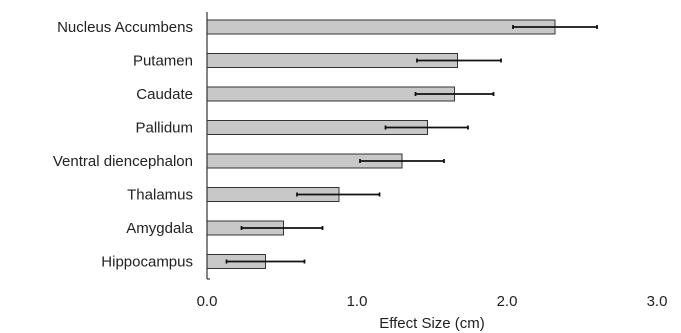 Image resolution: width=681 pixels, height=333 pixels. I want to click on category-label: Hippocampus, so click(147, 262).